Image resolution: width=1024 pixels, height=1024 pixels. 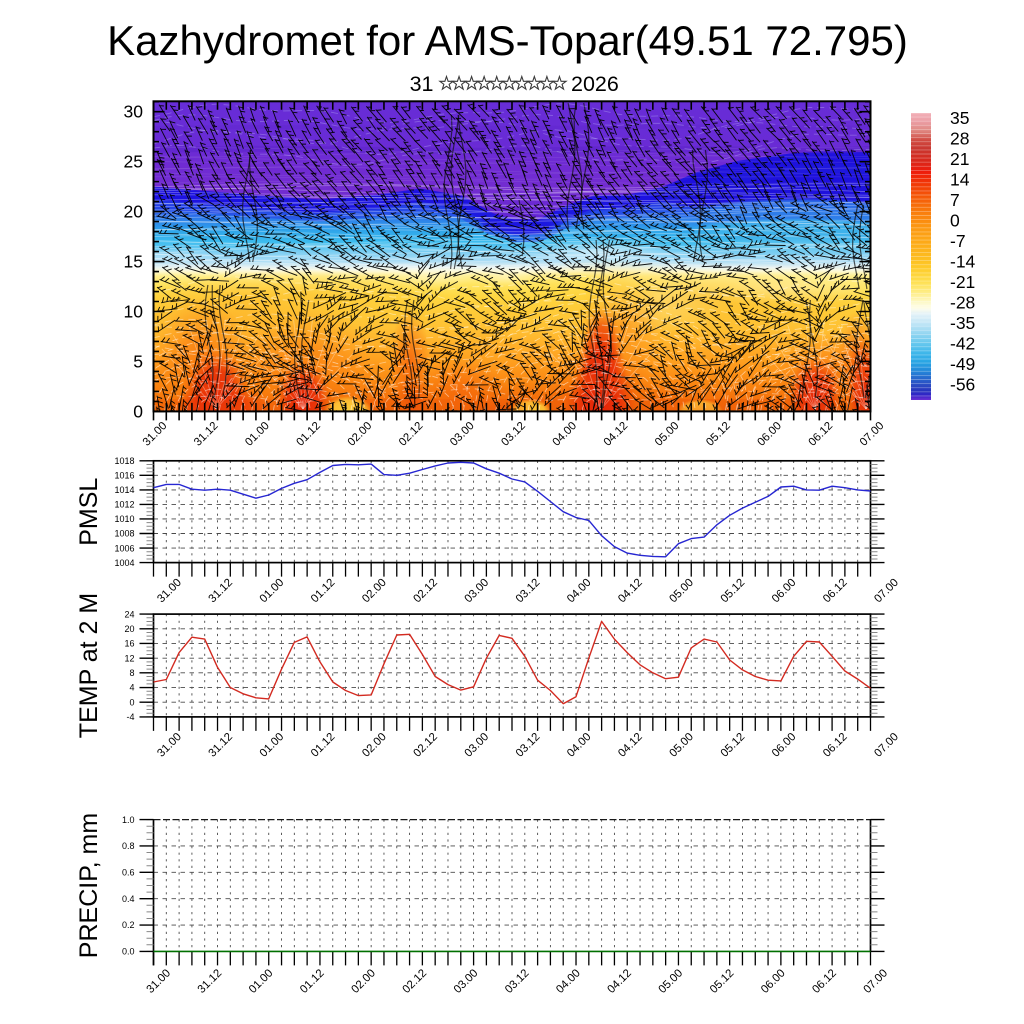 What do you see at coordinates (422, 84) in the screenshot?
I see `svg-text: 31` at bounding box center [422, 84].